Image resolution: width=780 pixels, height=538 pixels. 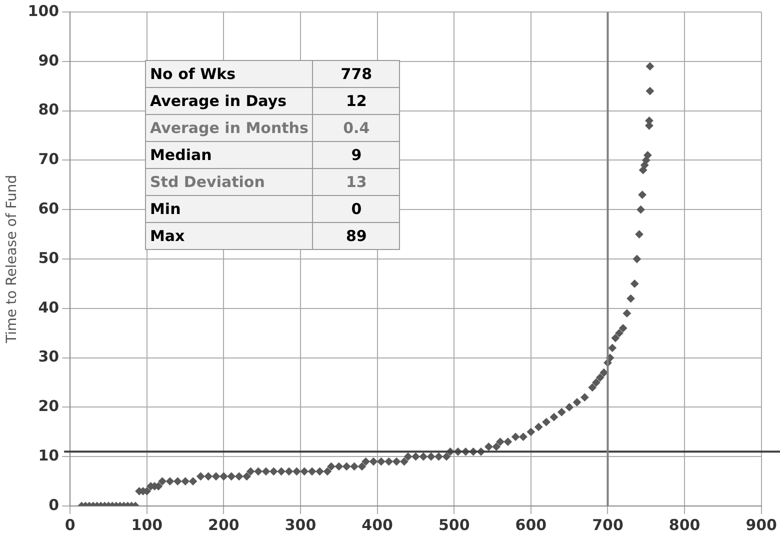 I want to click on y-axis-title: Time to Release of Fund, so click(x=12, y=259).